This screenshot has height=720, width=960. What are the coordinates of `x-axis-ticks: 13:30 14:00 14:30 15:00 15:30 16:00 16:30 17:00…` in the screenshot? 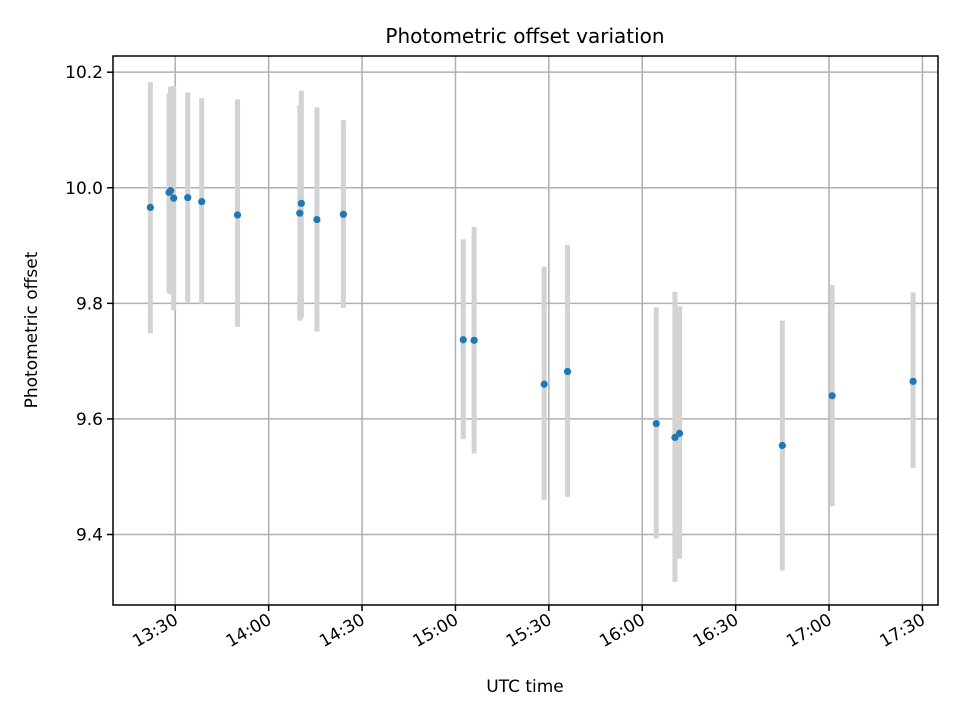 It's located at (529, 628).